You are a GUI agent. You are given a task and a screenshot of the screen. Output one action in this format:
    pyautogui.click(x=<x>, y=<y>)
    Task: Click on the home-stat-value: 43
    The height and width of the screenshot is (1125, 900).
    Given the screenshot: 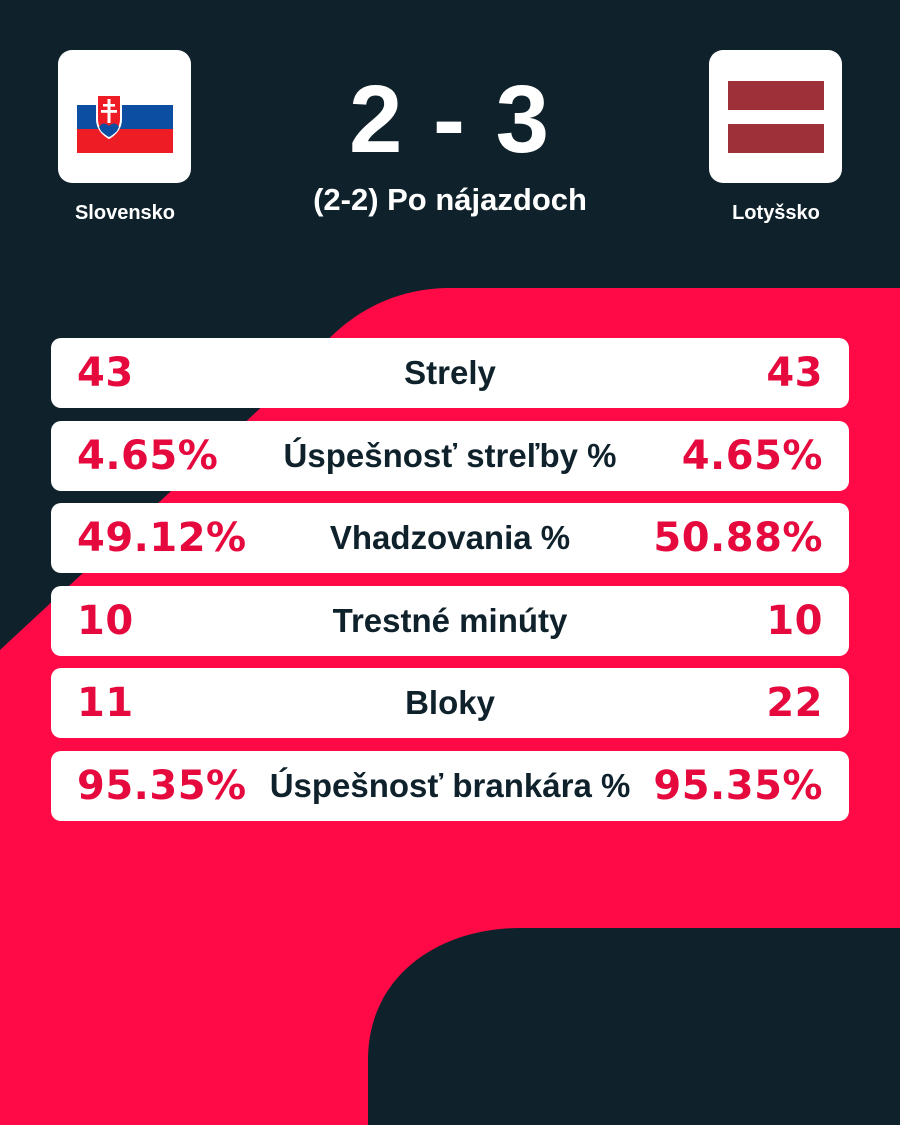 What is the action you would take?
    pyautogui.click(x=105, y=373)
    